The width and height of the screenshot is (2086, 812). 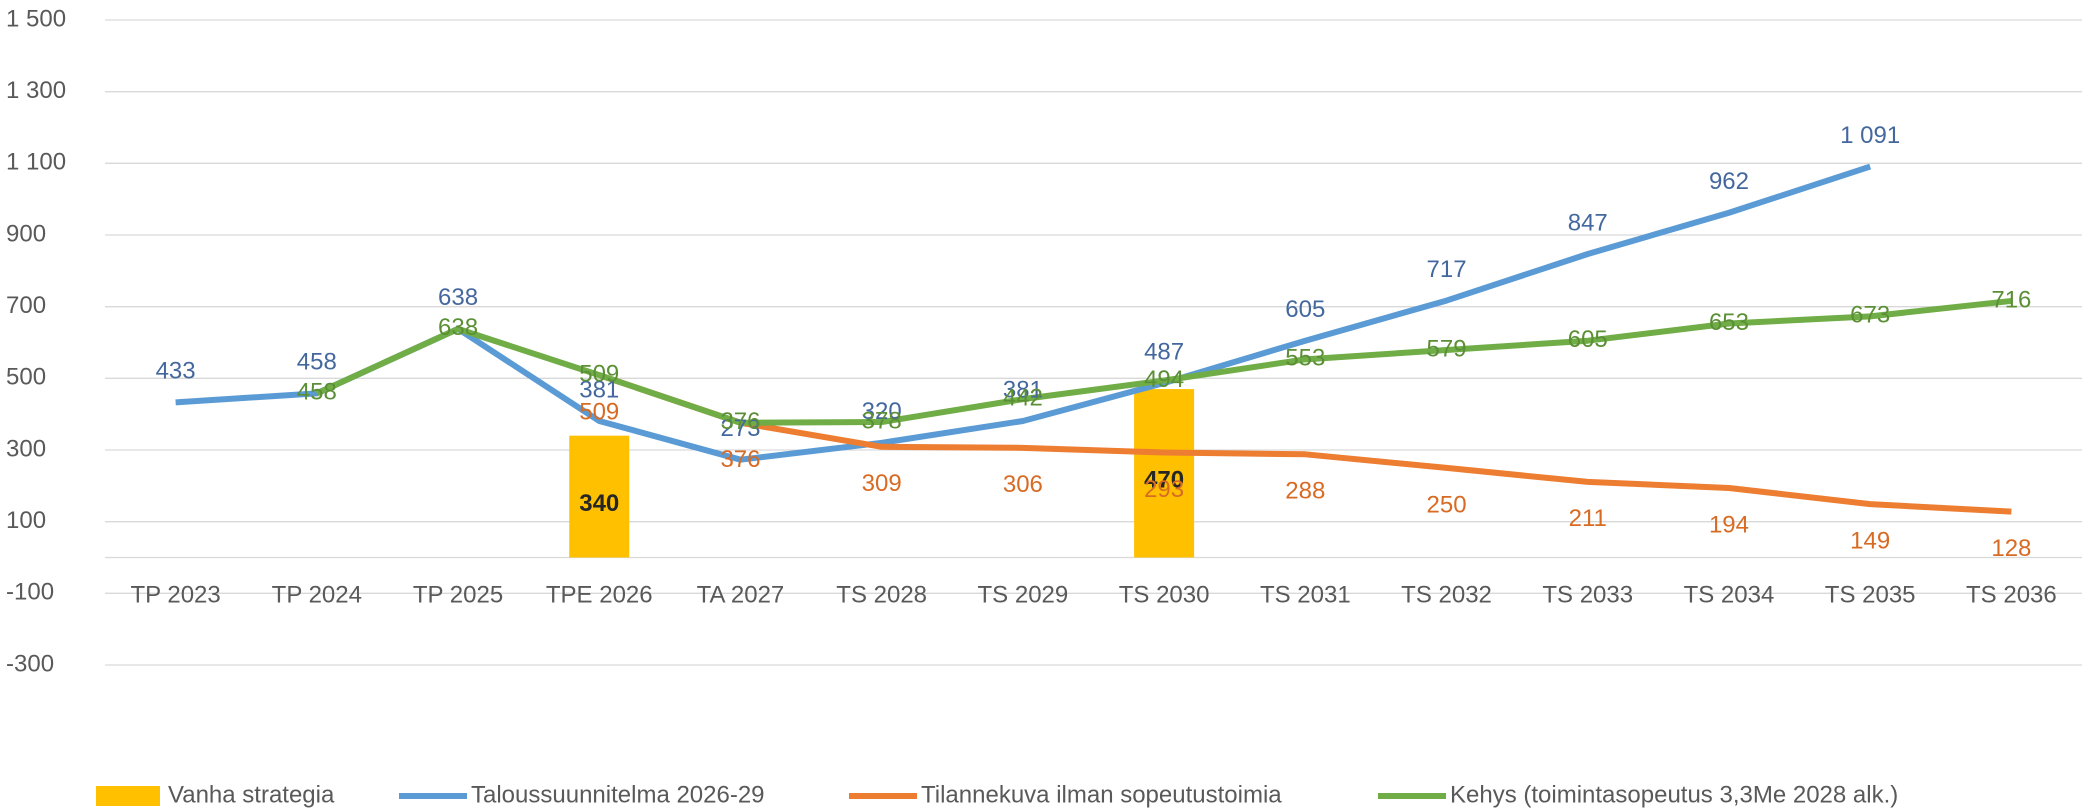 What do you see at coordinates (1870, 315) in the screenshot?
I see `data-label: 673` at bounding box center [1870, 315].